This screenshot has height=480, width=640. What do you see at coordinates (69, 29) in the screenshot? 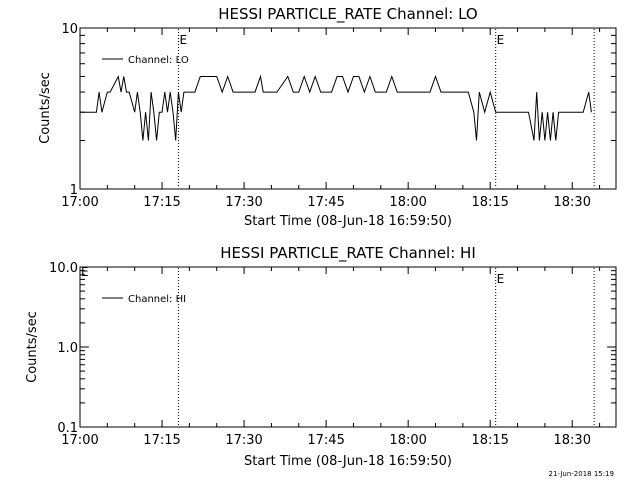
I see `y-tick-label: 10` at bounding box center [69, 29].